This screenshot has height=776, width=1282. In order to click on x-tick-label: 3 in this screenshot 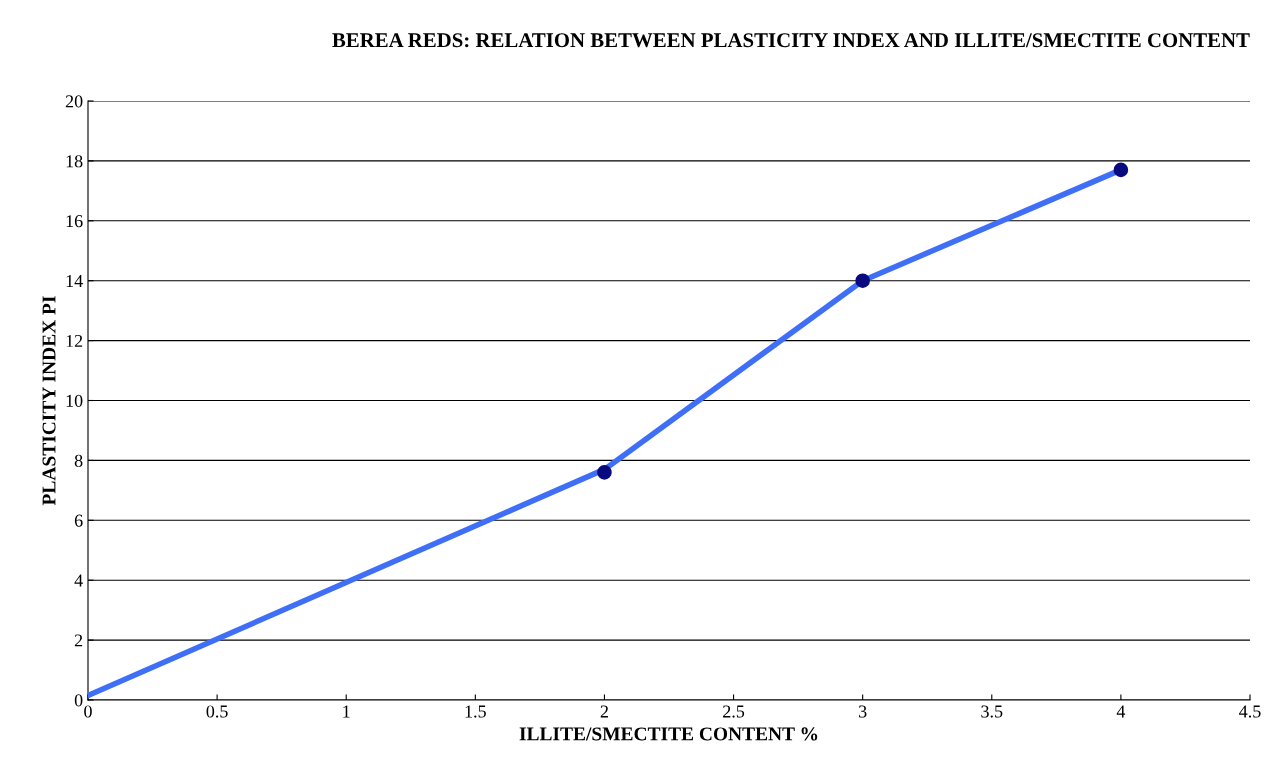, I will do `click(863, 711)`.